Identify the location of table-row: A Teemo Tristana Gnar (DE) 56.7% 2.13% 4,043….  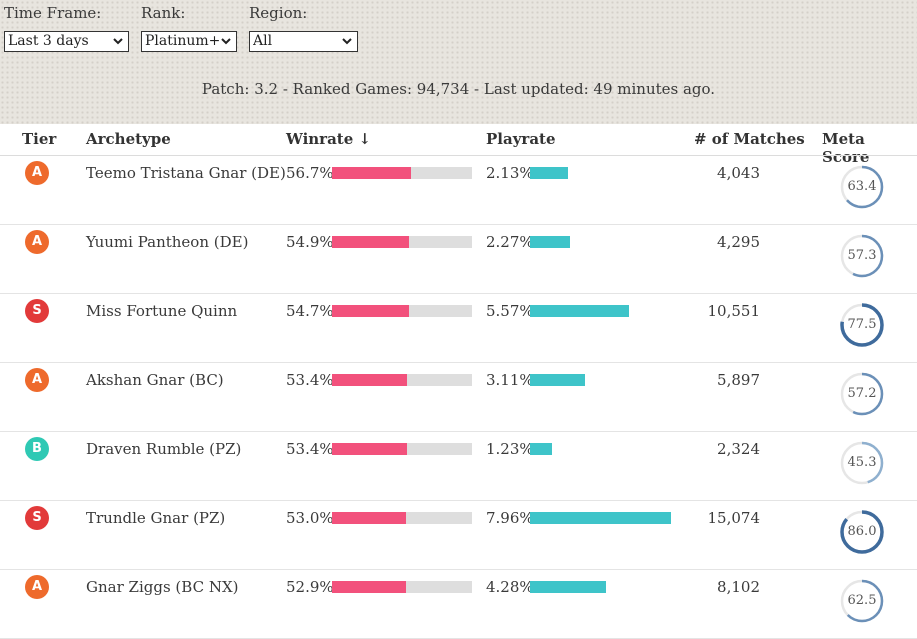
(458, 190).